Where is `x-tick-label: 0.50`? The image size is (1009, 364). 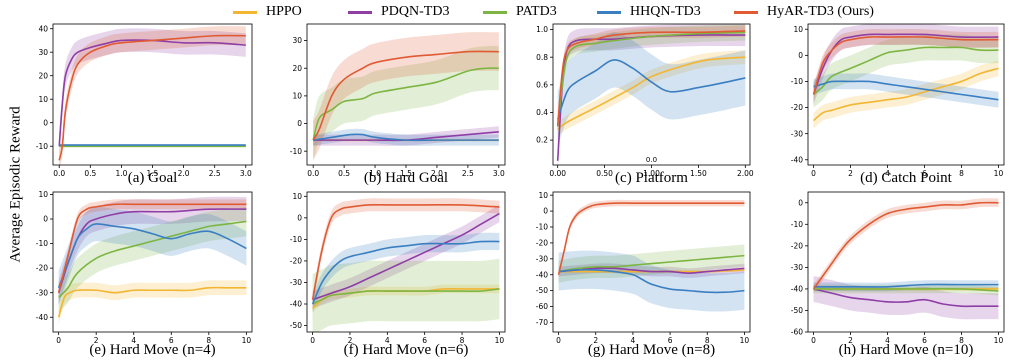 x-tick-label: 0.50 is located at coordinates (604, 173).